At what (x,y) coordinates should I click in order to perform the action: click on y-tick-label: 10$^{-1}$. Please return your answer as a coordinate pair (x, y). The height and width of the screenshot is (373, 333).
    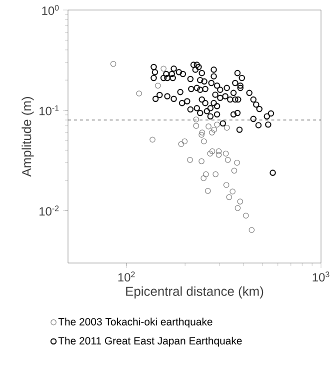
    Looking at the image, I should click on (49, 110).